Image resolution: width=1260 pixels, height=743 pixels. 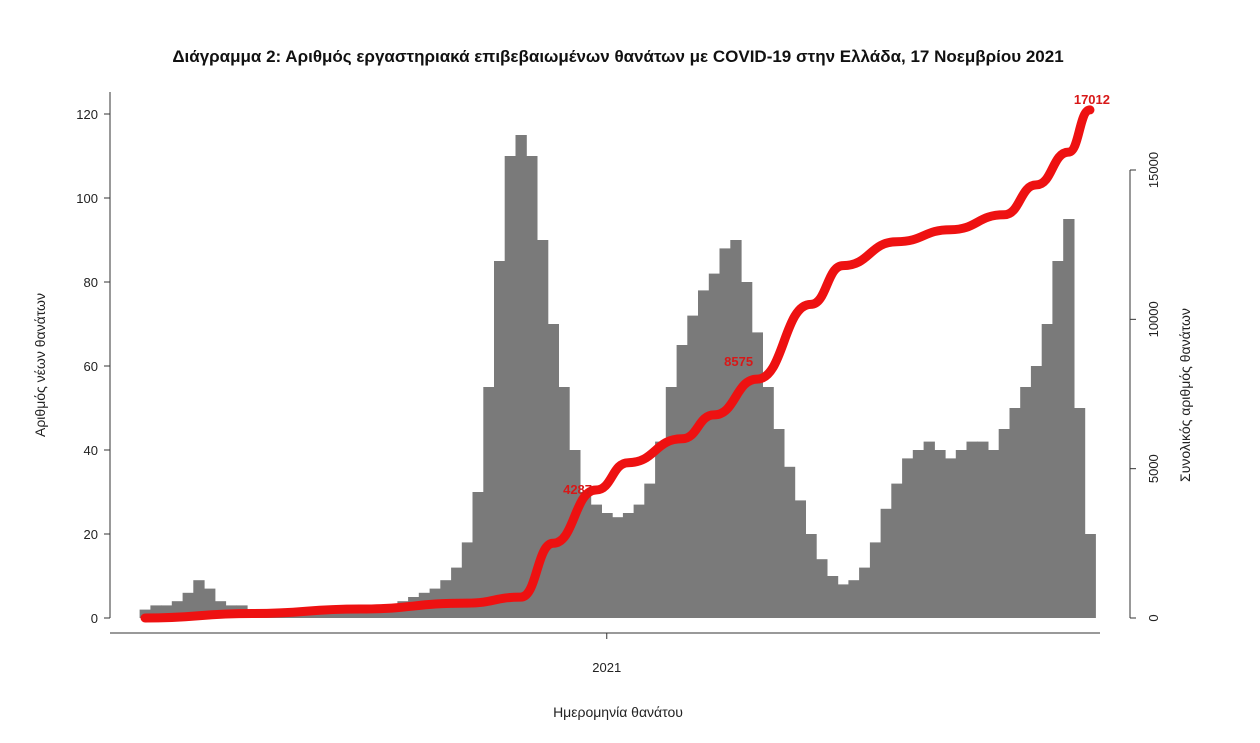 I want to click on y-tick-label-40: 40, so click(x=91, y=450).